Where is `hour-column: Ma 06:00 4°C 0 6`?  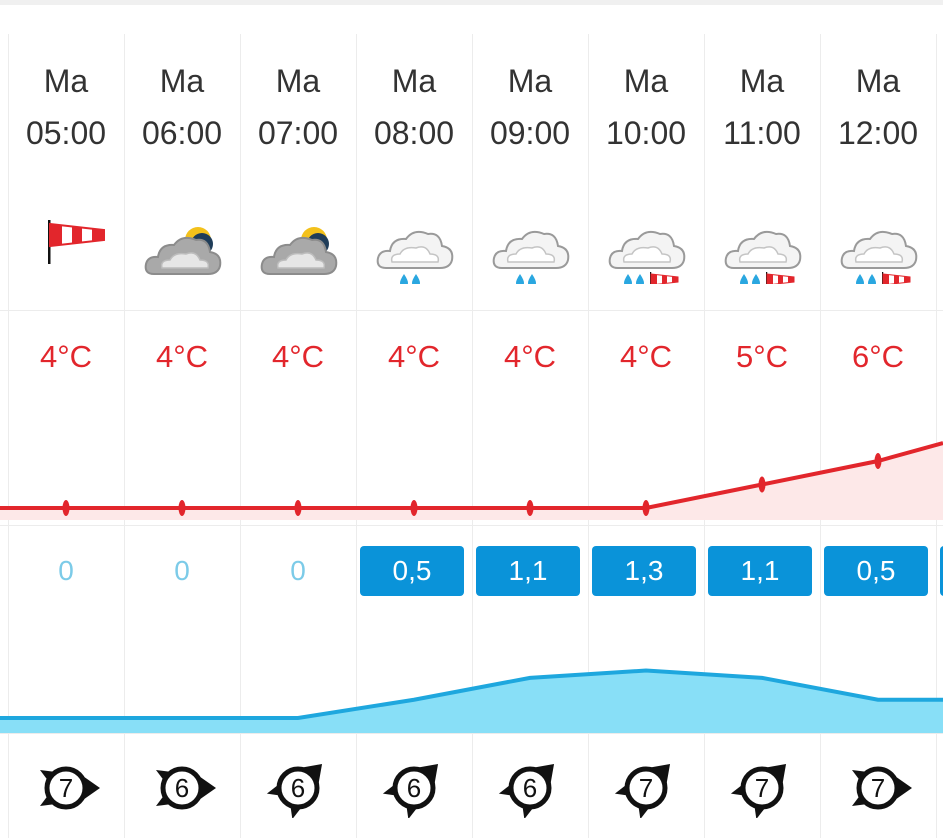 hour-column: Ma 06:00 4°C 0 6 is located at coordinates (182, 436).